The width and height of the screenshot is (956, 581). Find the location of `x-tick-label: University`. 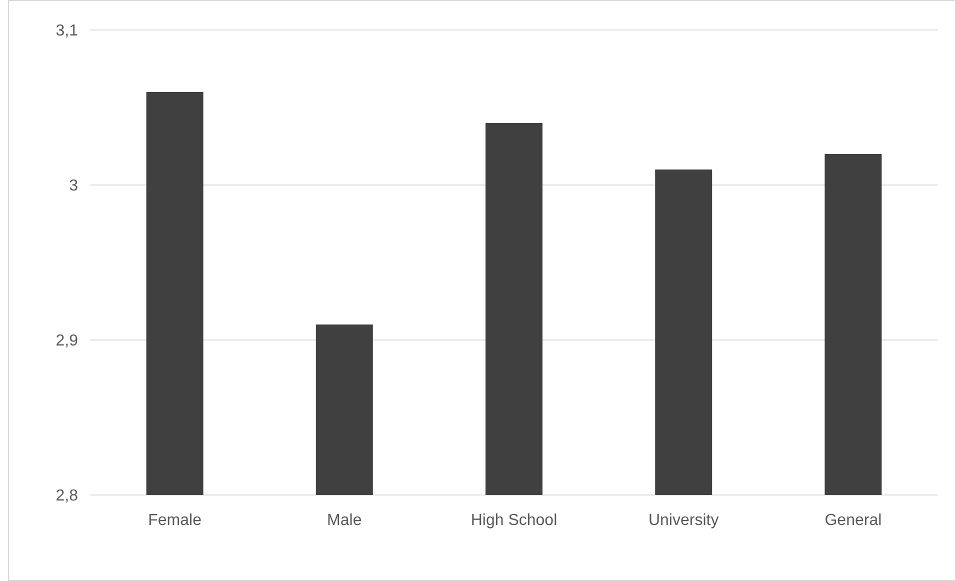

x-tick-label: University is located at coordinates (683, 520).